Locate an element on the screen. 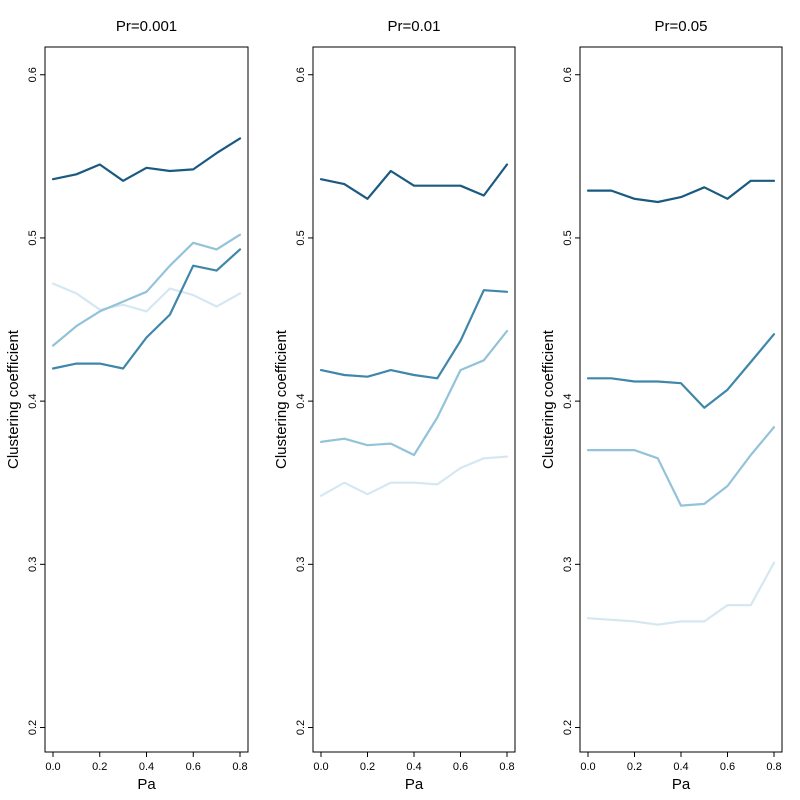 The width and height of the screenshot is (800, 800). chart-title: Pr=0.05 is located at coordinates (681, 26).